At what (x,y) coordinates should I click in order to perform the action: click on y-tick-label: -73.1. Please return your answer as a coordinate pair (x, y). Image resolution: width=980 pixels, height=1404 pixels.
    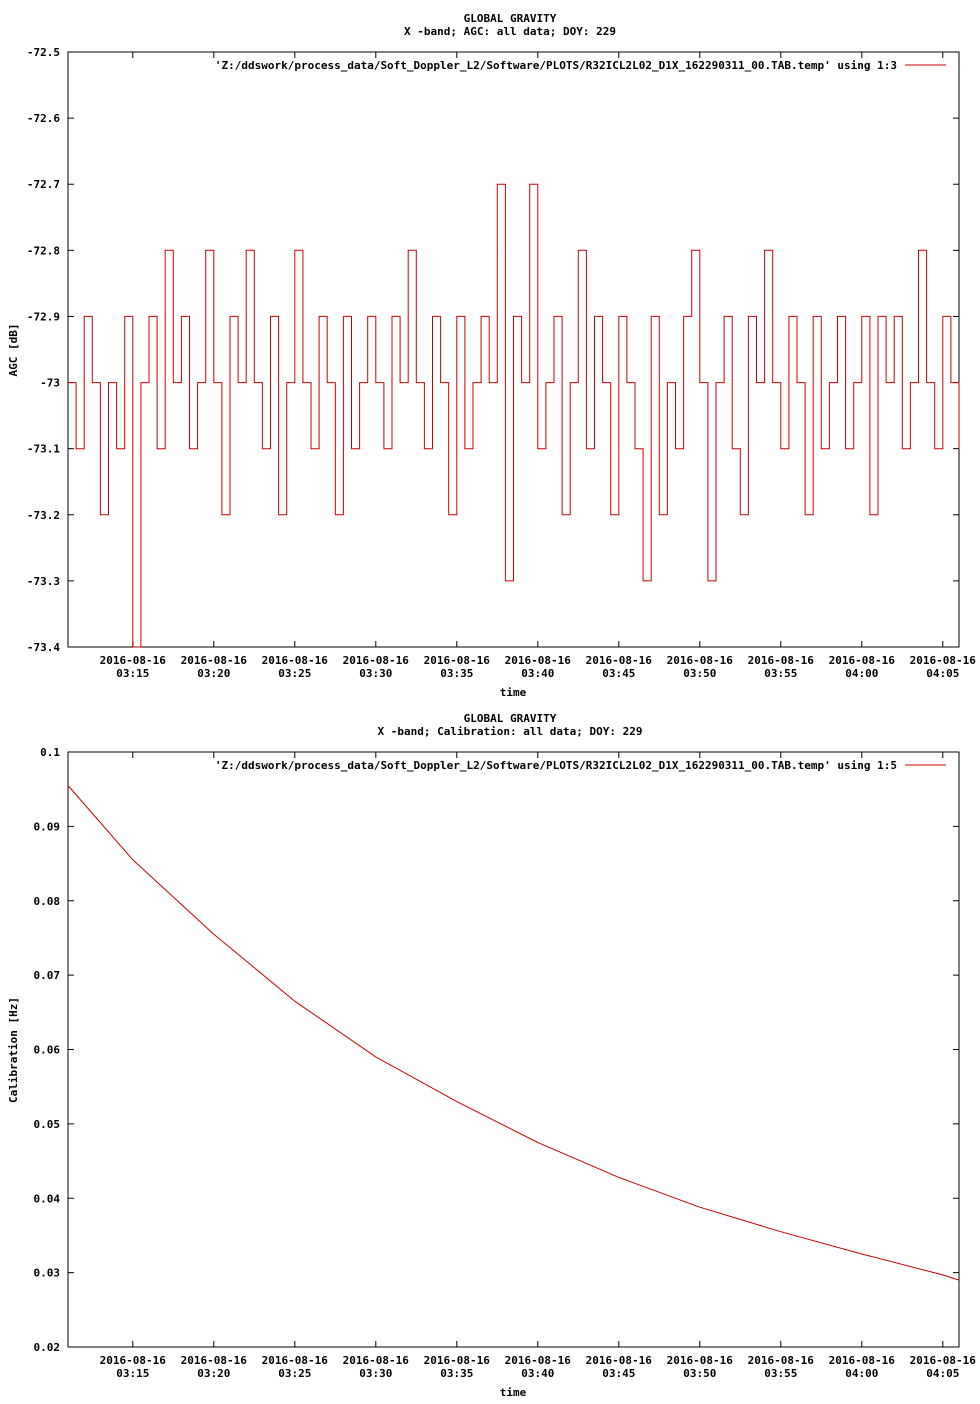
    Looking at the image, I should click on (43, 449).